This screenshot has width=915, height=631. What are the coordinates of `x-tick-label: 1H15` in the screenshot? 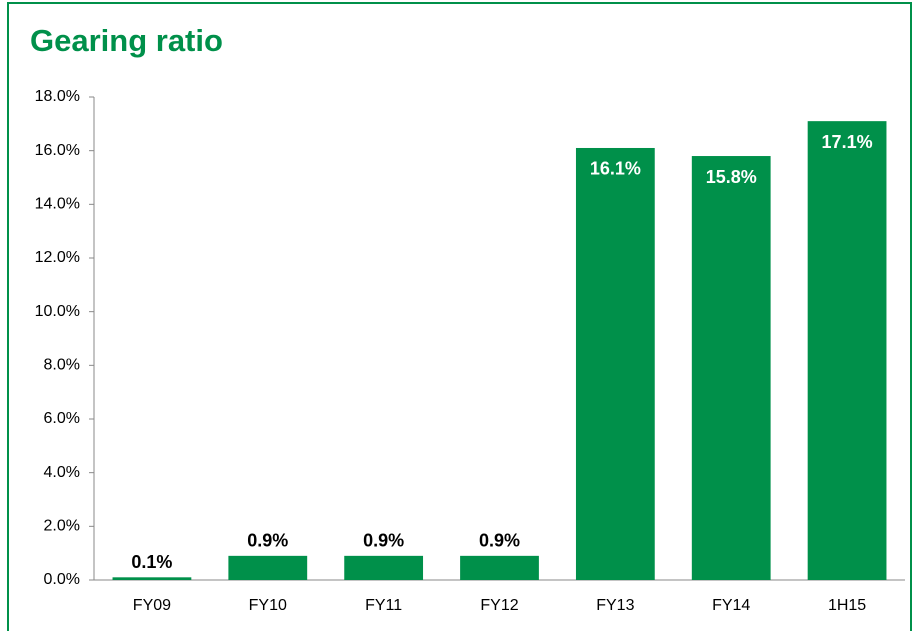 It's located at (847, 605).